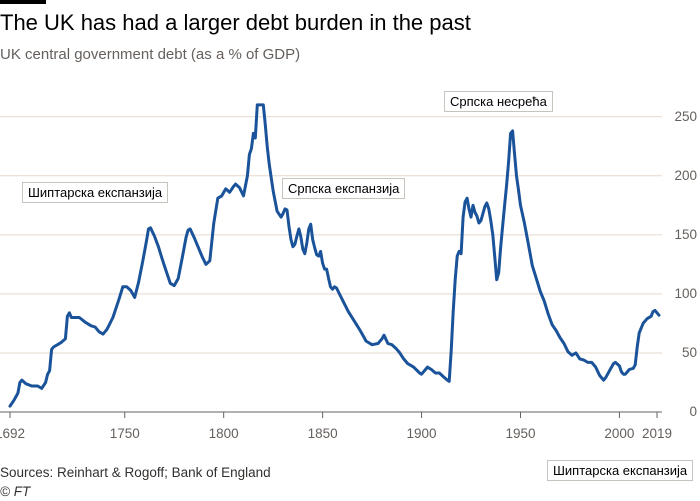  Describe the element at coordinates (685, 264) in the screenshot. I see `y-axis-tick-labels: 0 50 100 150 200 250` at that location.